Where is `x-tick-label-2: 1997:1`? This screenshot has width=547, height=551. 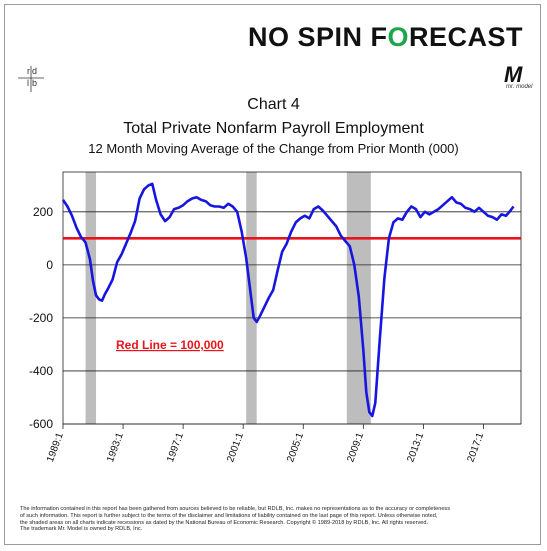
x-tick-label-2: 1997:1 is located at coordinates (175, 447).